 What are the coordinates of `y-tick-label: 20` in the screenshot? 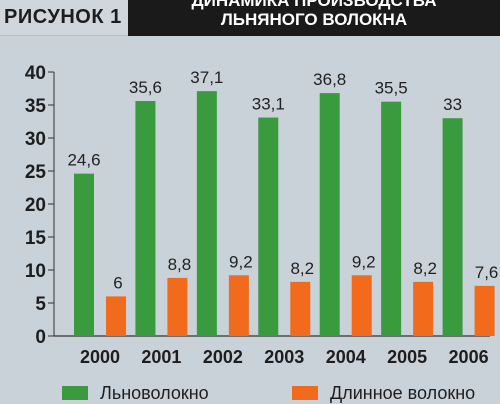 It's located at (35, 205).